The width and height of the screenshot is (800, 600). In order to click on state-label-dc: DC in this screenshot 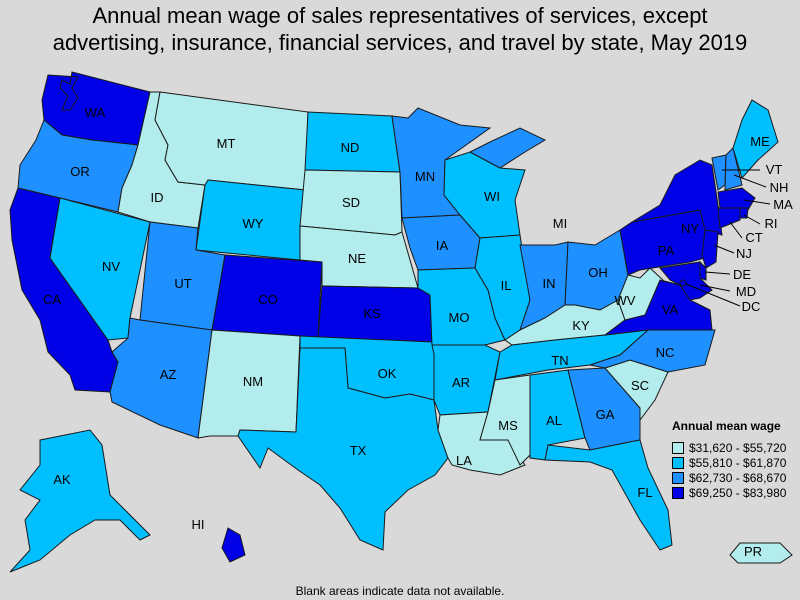, I will do `click(751, 306)`.